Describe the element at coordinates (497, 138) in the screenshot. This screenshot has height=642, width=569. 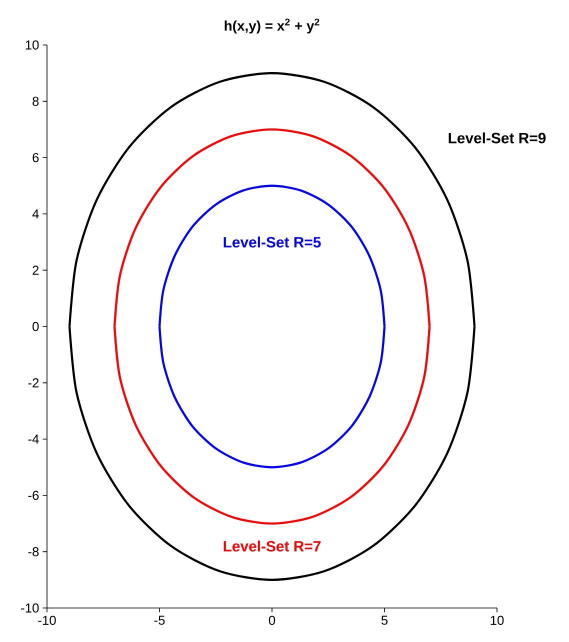
I see `text: Level-Set R=9` at that location.